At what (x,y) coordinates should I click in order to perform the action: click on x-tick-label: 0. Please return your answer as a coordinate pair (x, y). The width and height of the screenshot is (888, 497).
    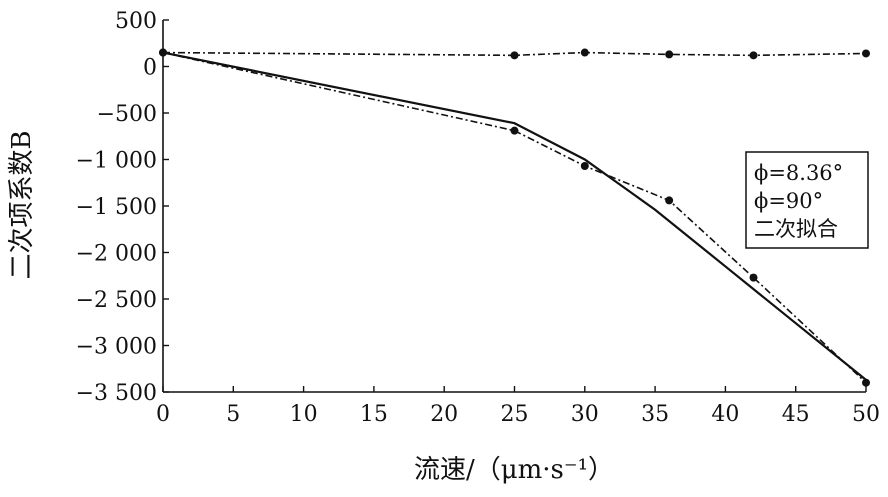
    Looking at the image, I should click on (163, 414).